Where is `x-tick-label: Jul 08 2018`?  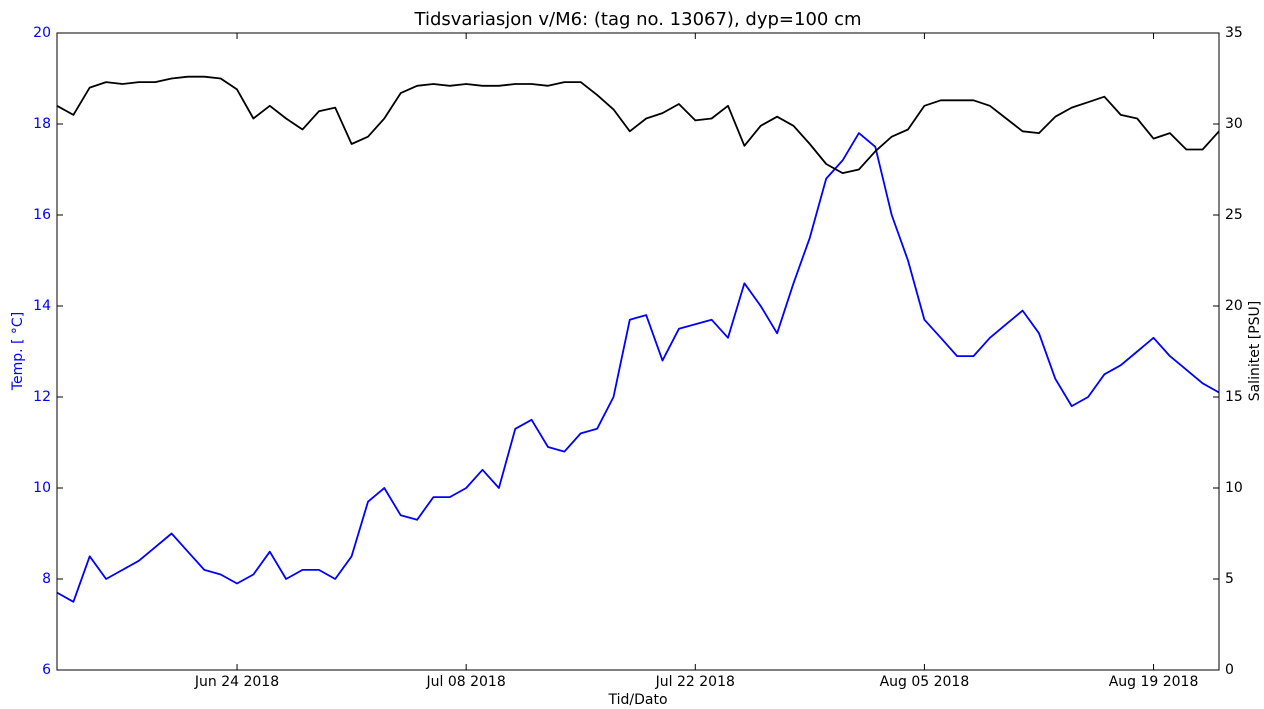 x-tick-label: Jul 08 2018 is located at coordinates (466, 682).